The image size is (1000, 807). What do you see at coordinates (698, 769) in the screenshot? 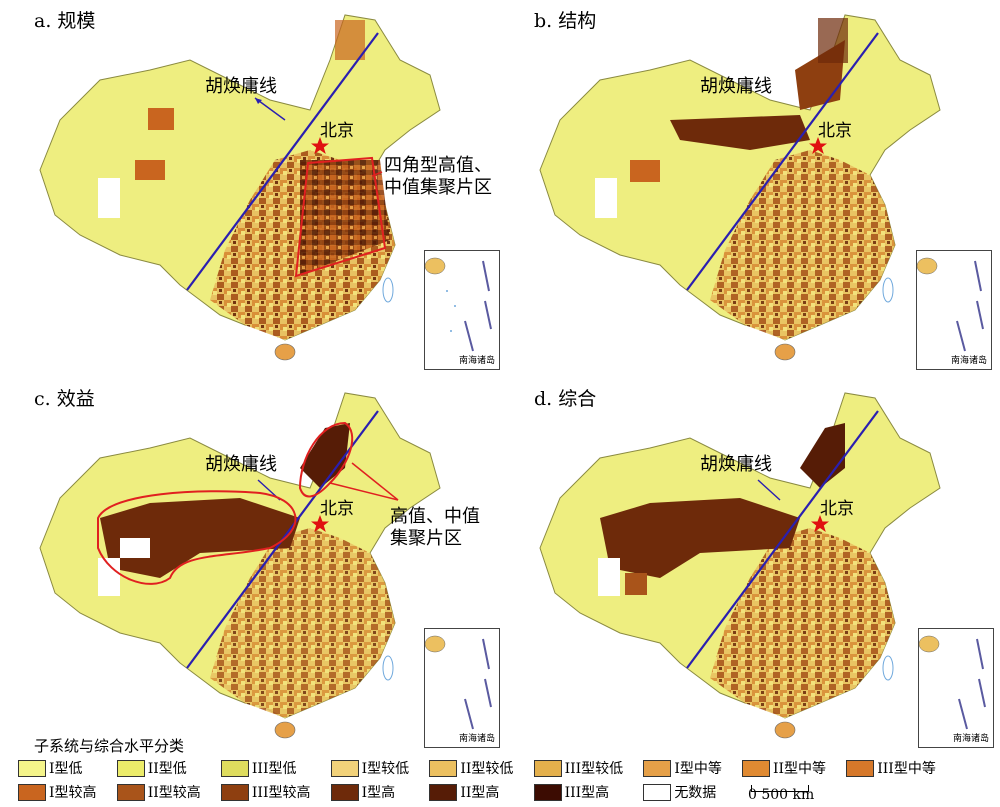
I see `legend-label: I型中等` at bounding box center [698, 769].